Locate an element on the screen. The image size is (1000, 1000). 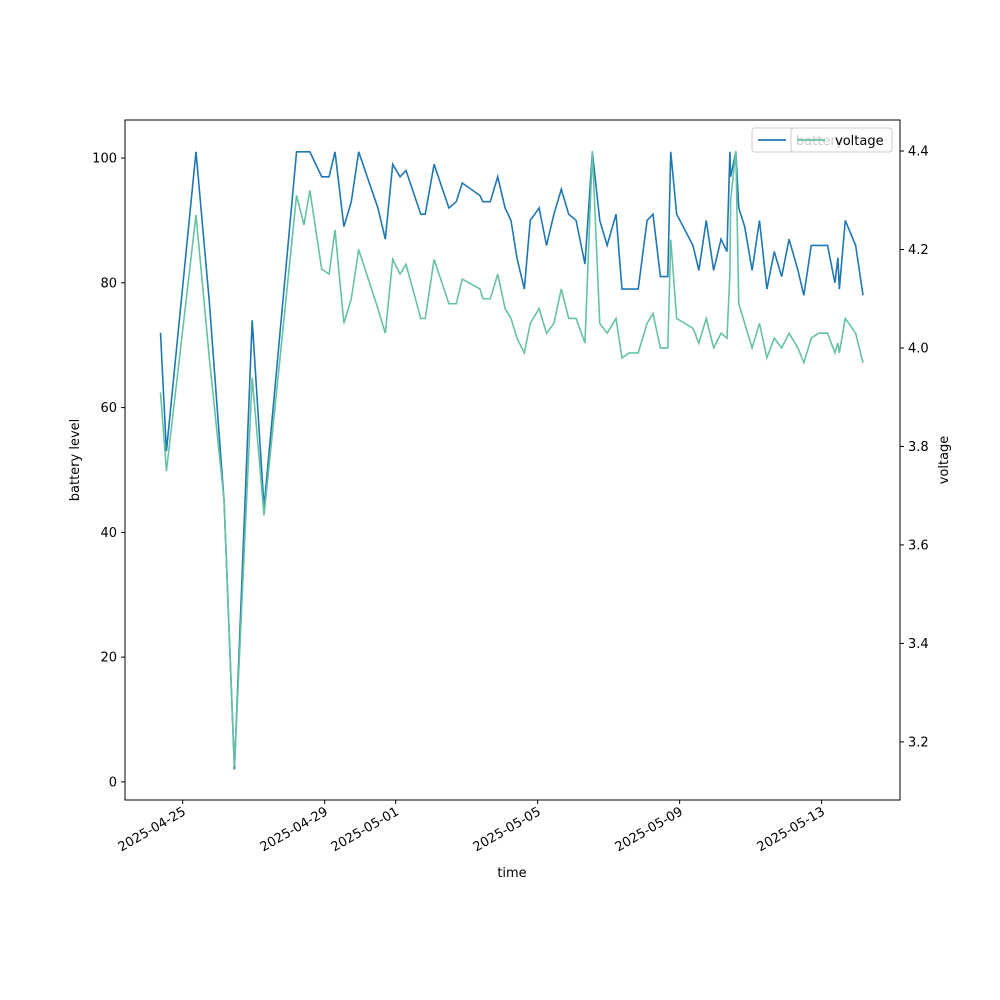
x-tick-label: 2025-05-05 is located at coordinates (507, 829).